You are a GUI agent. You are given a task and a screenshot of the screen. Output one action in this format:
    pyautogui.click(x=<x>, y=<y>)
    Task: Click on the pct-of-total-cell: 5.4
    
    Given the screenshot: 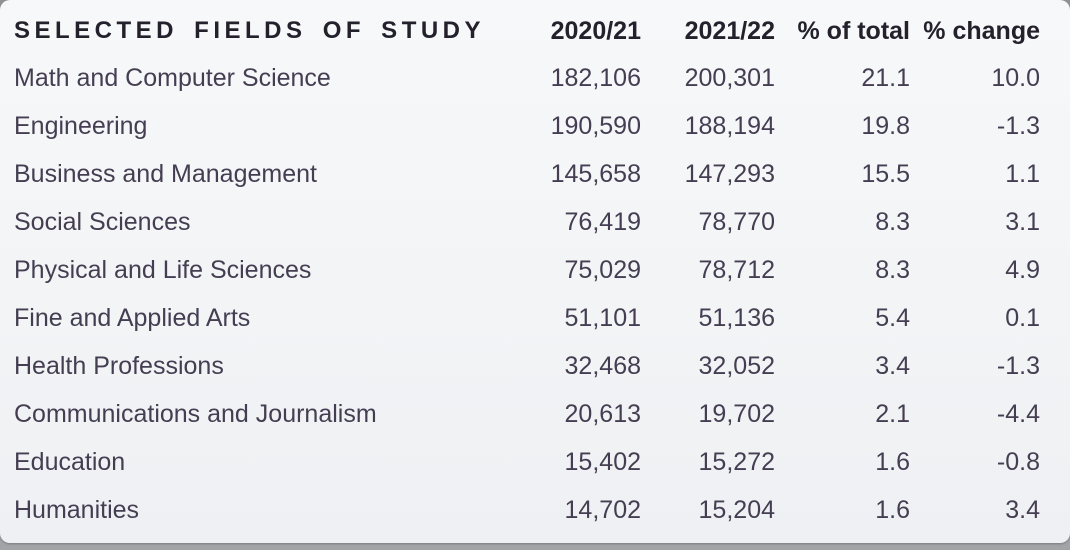 What is the action you would take?
    pyautogui.click(x=892, y=317)
    